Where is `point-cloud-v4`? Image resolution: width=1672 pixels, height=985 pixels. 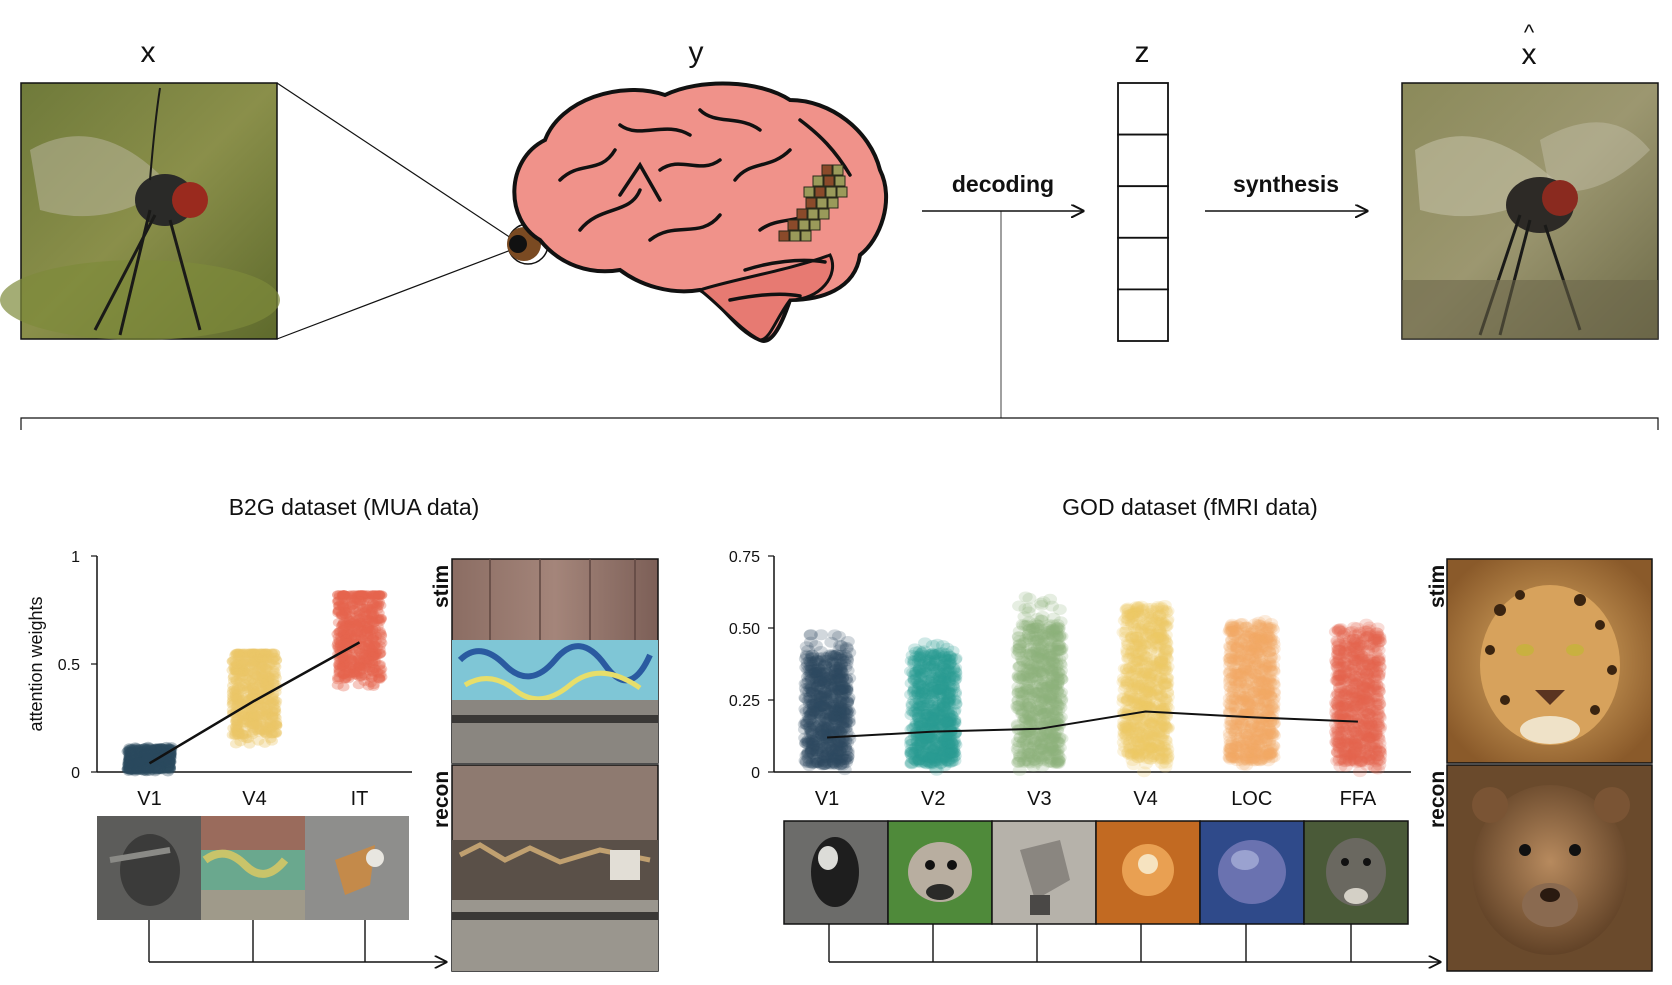 point-cloud-v4 is located at coordinates (254, 699).